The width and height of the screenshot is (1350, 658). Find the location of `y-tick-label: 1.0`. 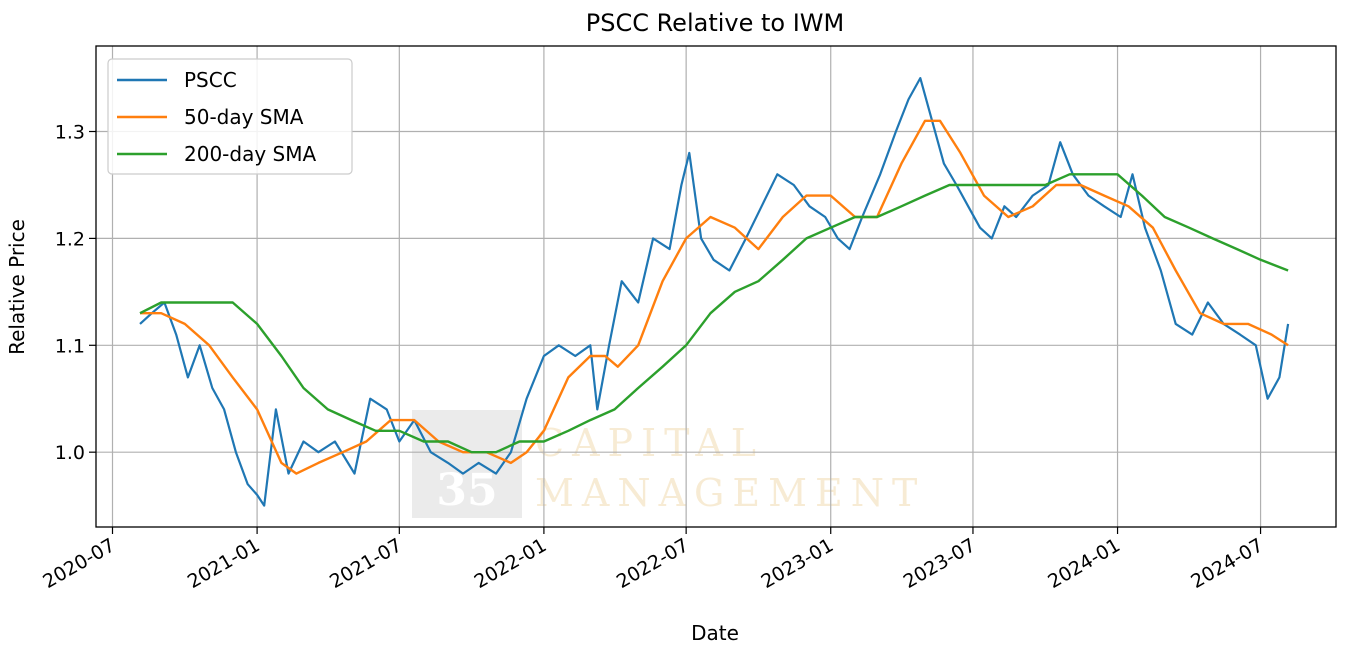

y-tick-label: 1.0 is located at coordinates (70, 453).